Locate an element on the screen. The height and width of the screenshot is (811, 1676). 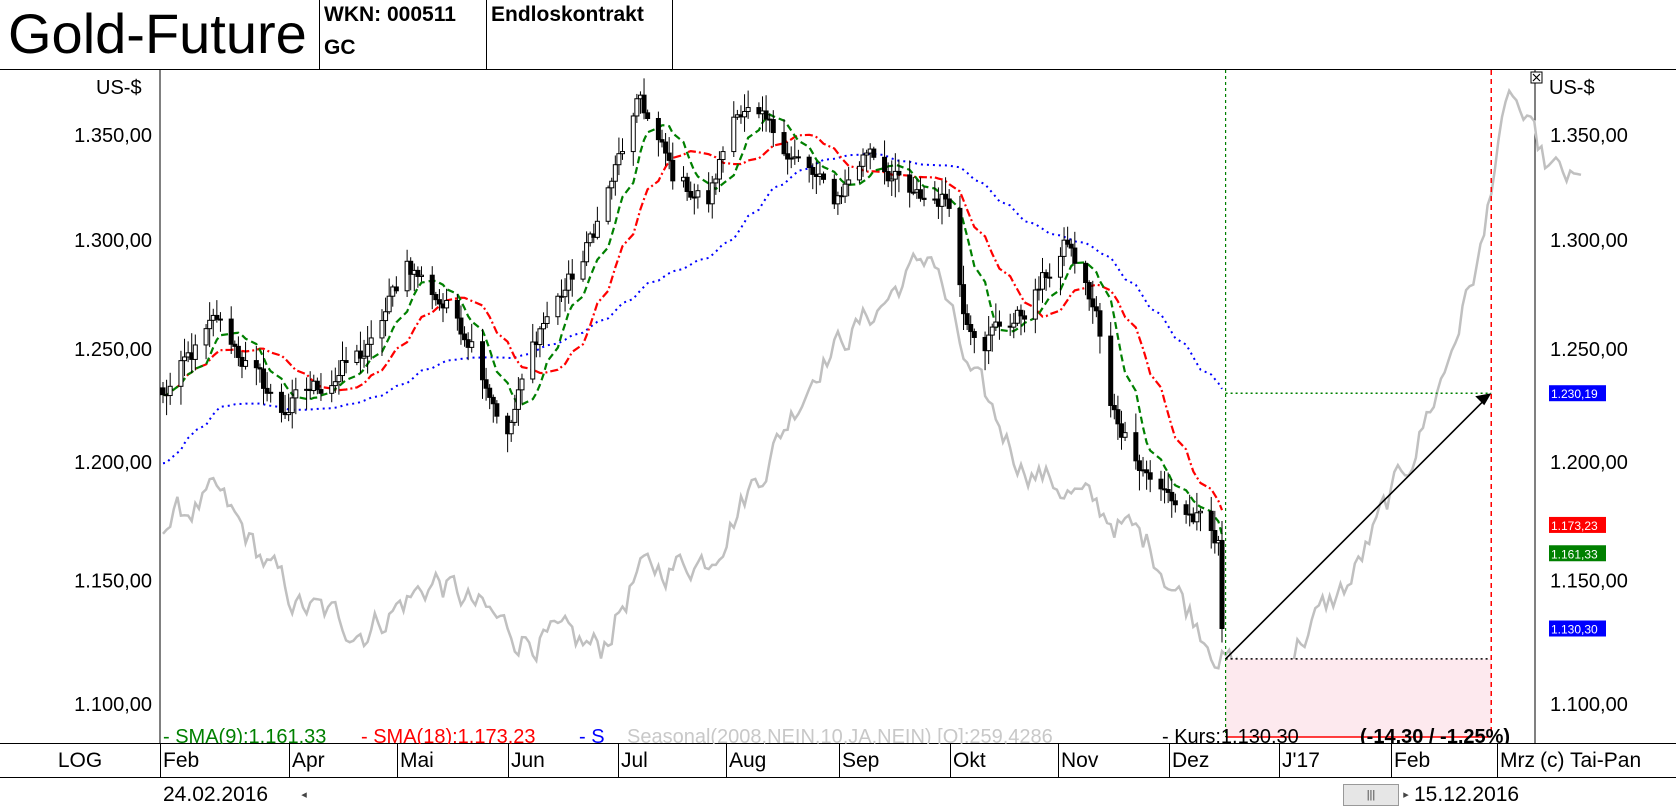
x-month-label: Dez is located at coordinates (1191, 760).